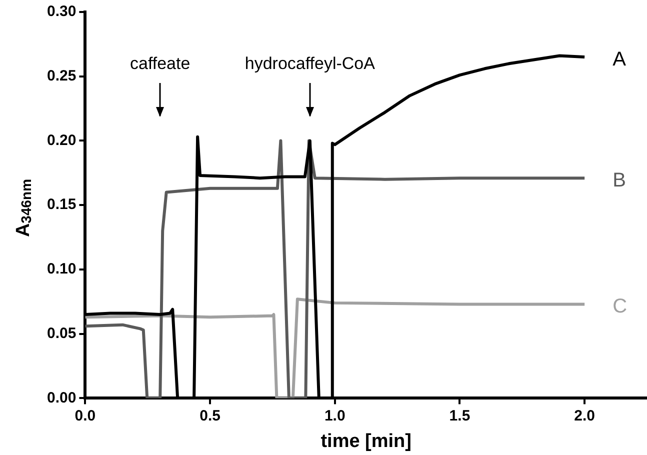  Describe the element at coordinates (61, 397) in the screenshot. I see `y-tick-label: 0.00` at that location.